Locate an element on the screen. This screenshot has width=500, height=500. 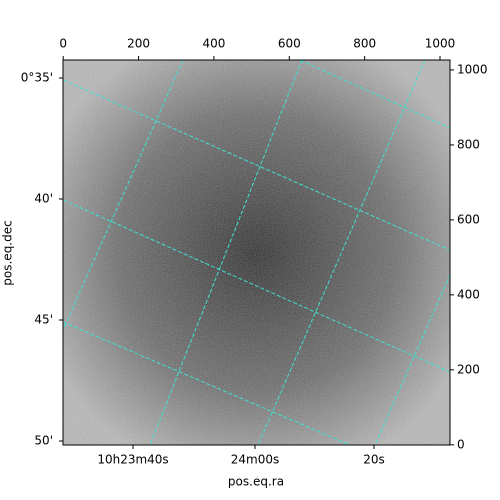
x-axis-label: pos.eq.ra is located at coordinates (256, 482).